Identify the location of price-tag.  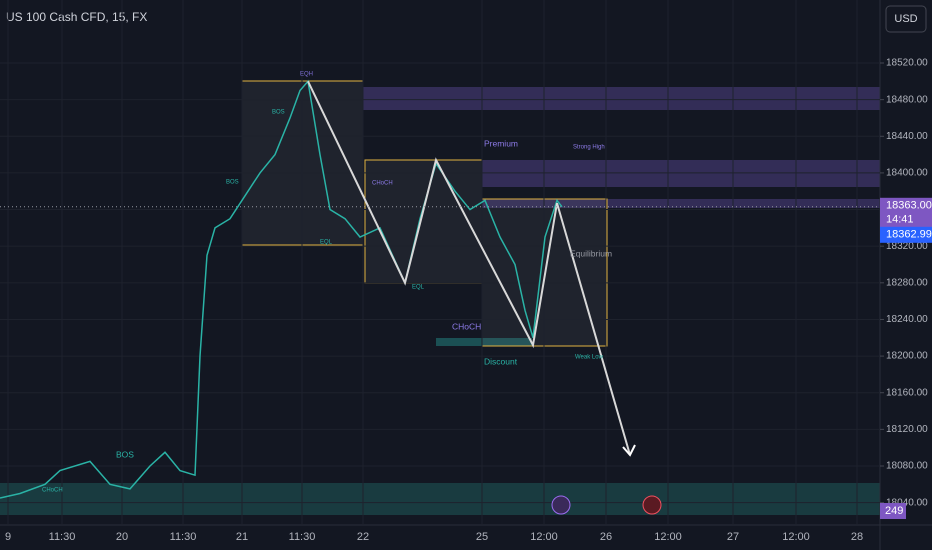
(906, 212).